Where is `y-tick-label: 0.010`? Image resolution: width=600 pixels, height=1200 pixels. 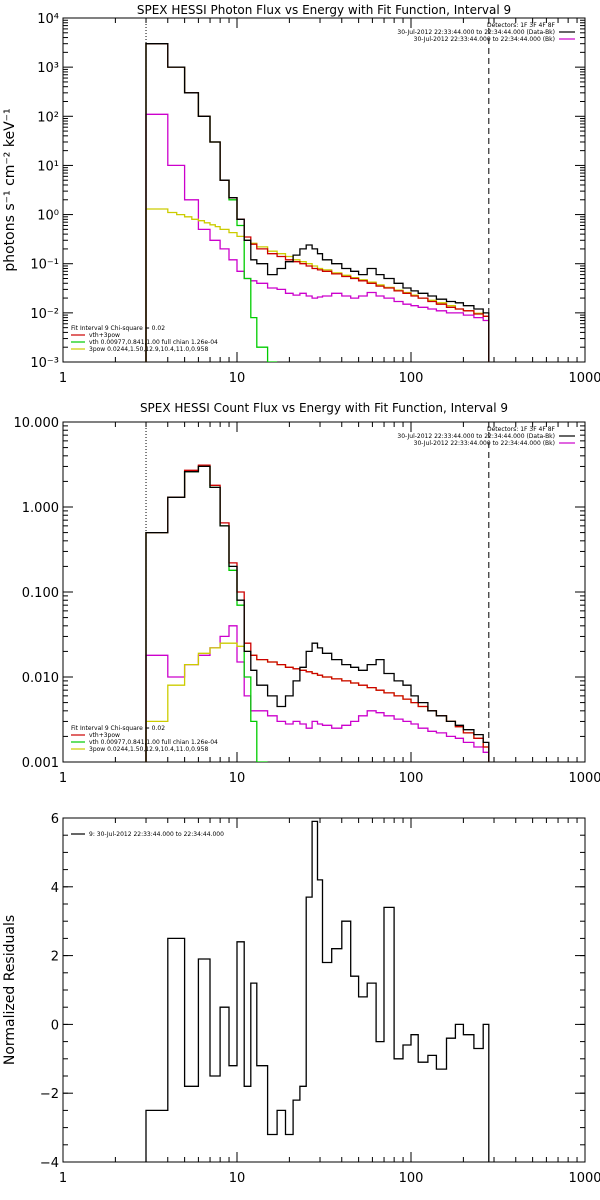
y-tick-label: 0.010 is located at coordinates (40, 678).